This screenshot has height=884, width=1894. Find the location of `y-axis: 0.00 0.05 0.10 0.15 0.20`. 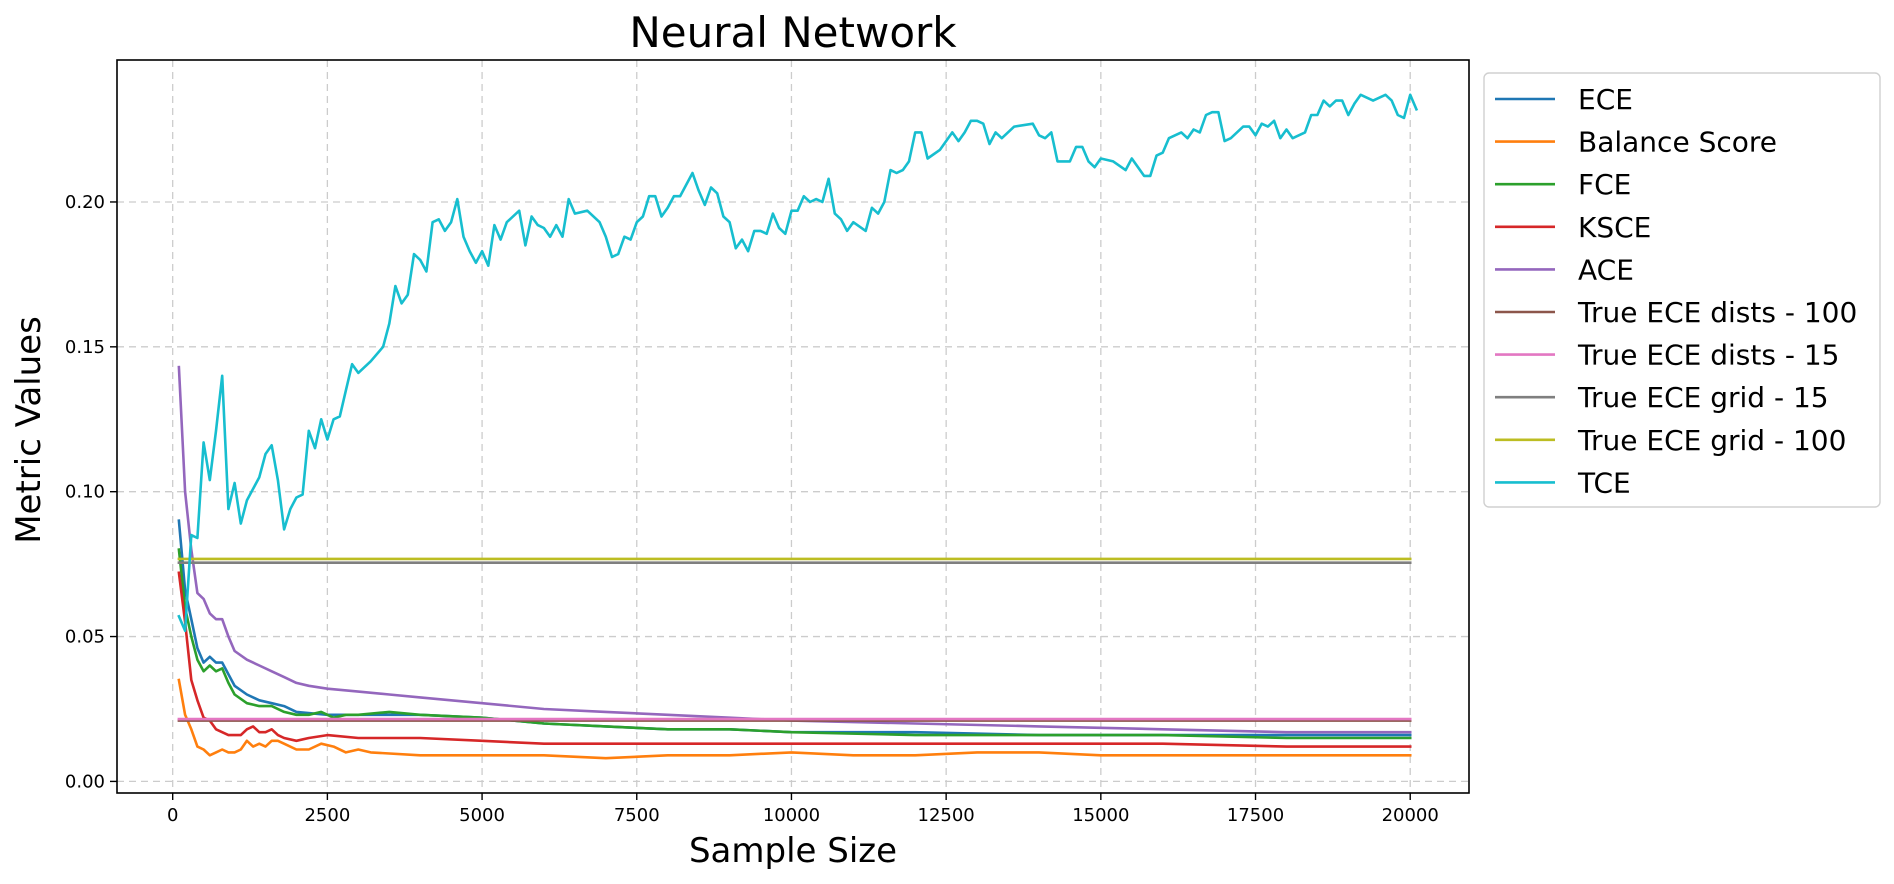

y-axis: 0.00 0.05 0.10 0.15 0.20 is located at coordinates (91, 492).